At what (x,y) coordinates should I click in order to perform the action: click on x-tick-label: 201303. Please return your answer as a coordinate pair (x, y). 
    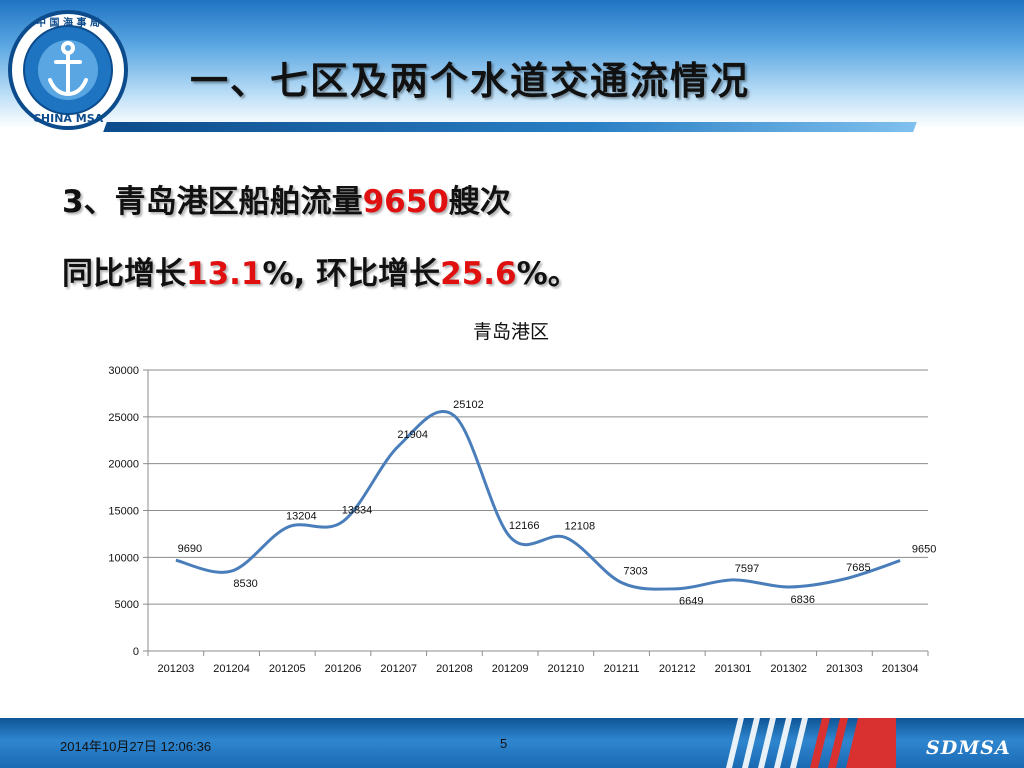
    Looking at the image, I should click on (844, 669).